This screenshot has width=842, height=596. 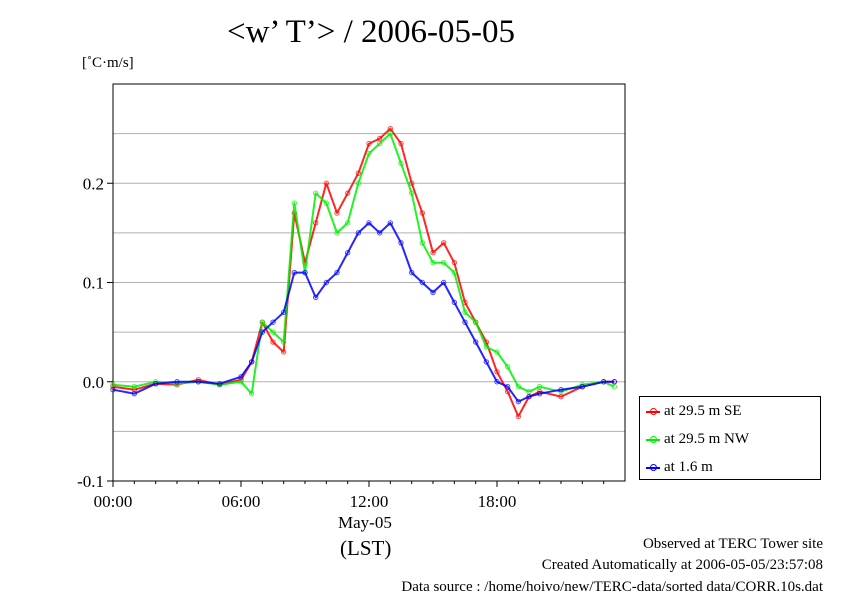 I want to click on legend-item-nw: at 29.5 m NW, so click(x=697, y=439).